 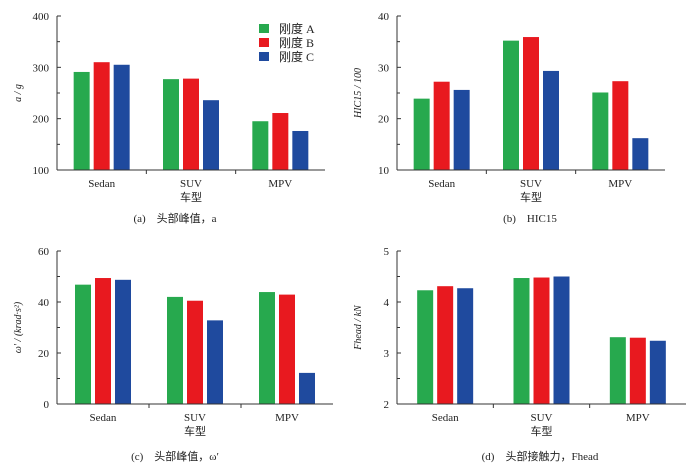 What do you see at coordinates (18, 327) in the screenshot?
I see `y-axis-label: ω′ / (krad·s²)` at bounding box center [18, 327].